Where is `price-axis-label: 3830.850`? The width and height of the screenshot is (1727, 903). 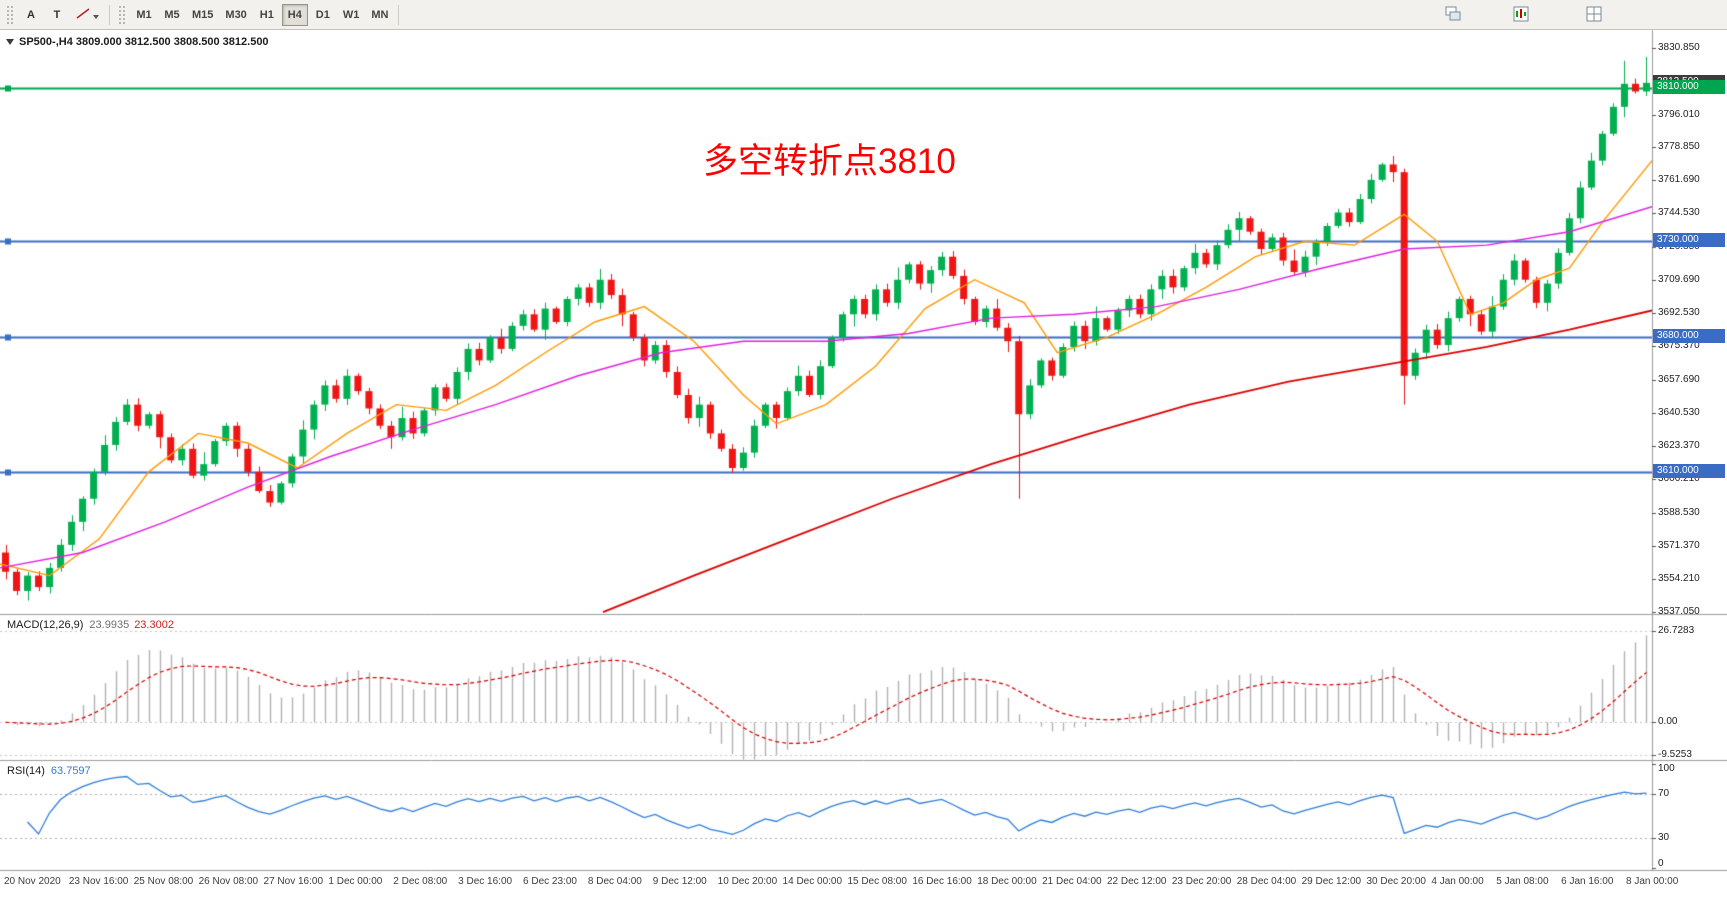
price-axis-label: 3830.850 is located at coordinates (1679, 47).